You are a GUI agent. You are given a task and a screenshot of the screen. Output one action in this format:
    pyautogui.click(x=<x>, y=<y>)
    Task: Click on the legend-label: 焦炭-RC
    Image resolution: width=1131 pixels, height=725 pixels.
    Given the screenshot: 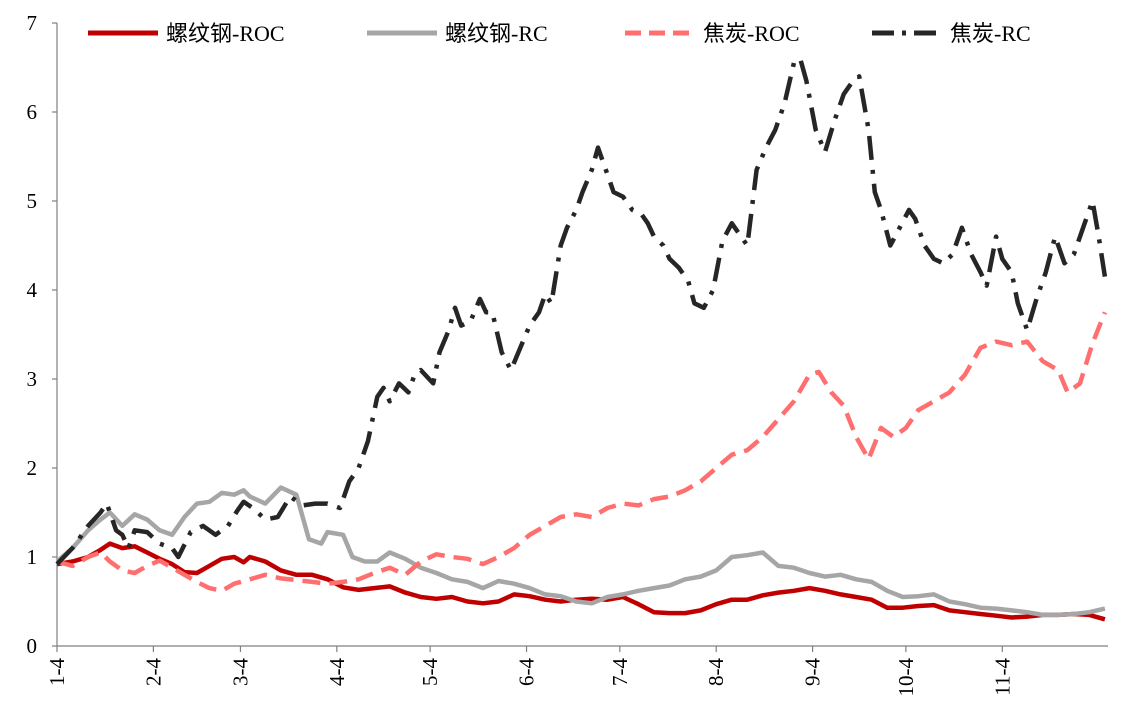 What is the action you would take?
    pyautogui.click(x=990, y=33)
    